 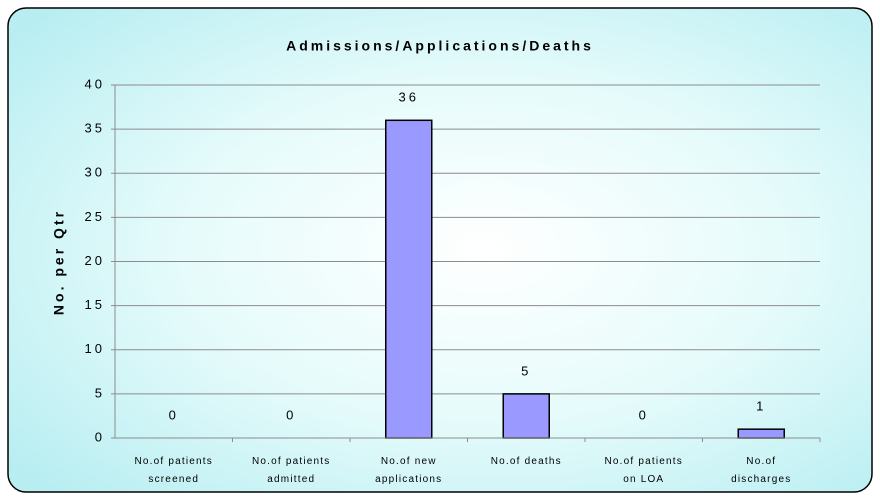 What do you see at coordinates (643, 470) in the screenshot?
I see `x-tick-label: No.of patients on LOA` at bounding box center [643, 470].